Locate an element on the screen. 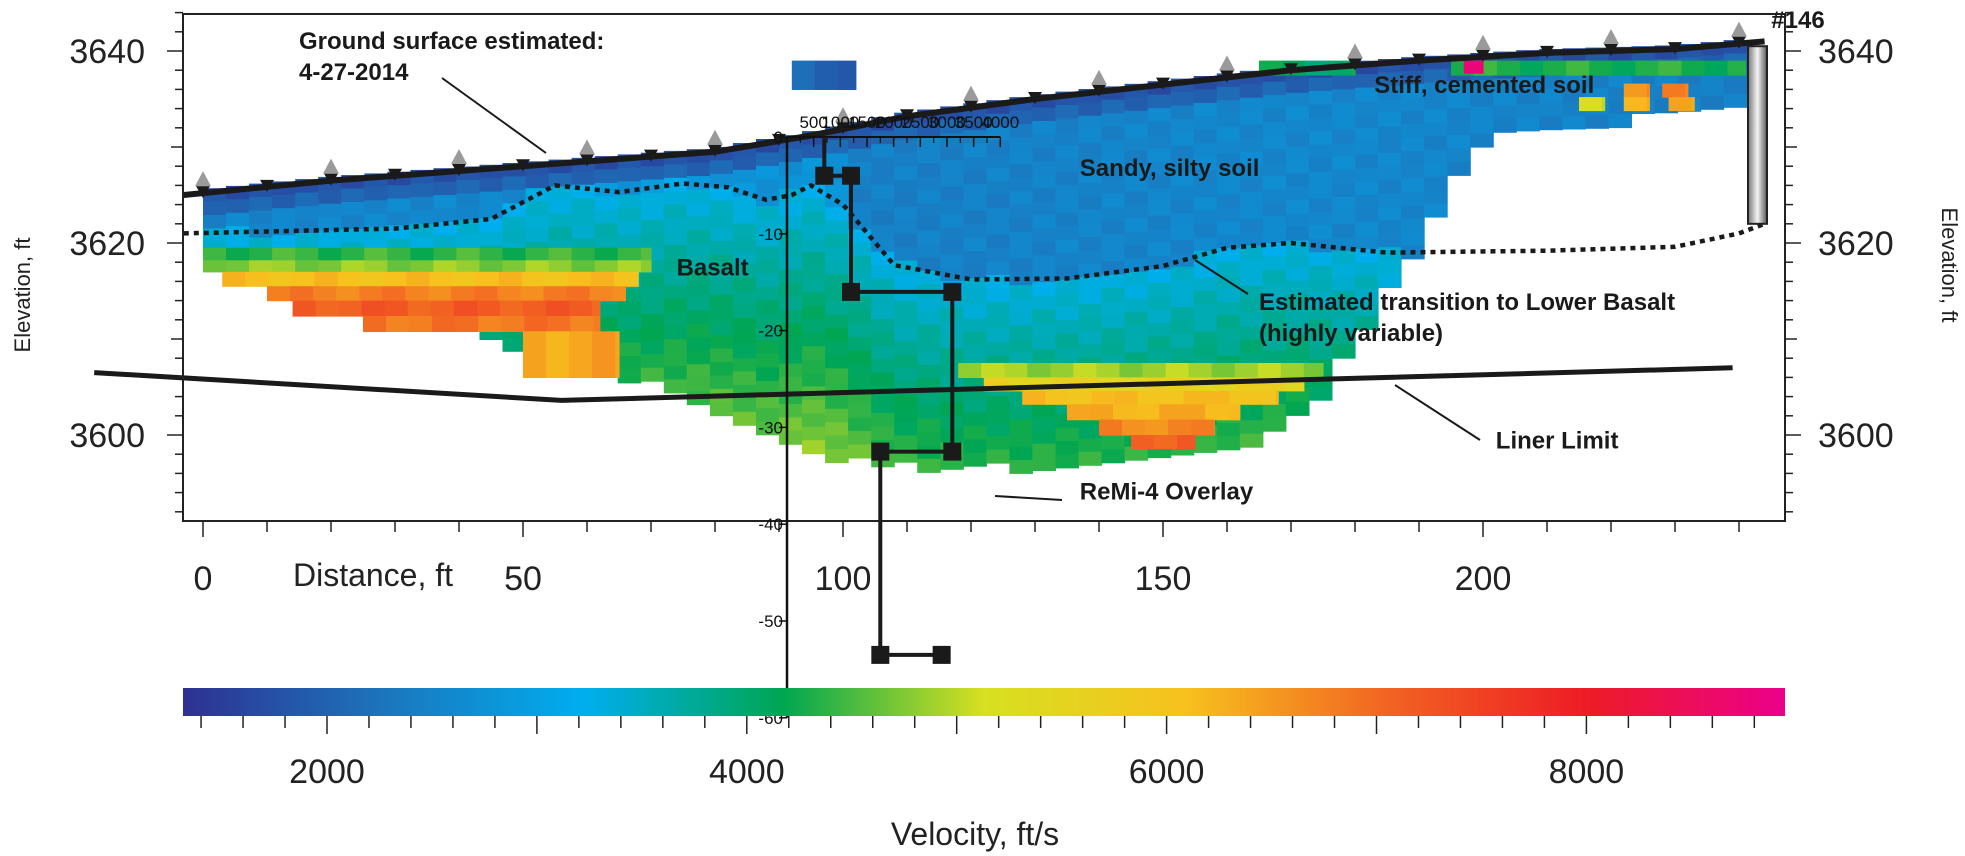  source-marker is located at coordinates (1483, 42).